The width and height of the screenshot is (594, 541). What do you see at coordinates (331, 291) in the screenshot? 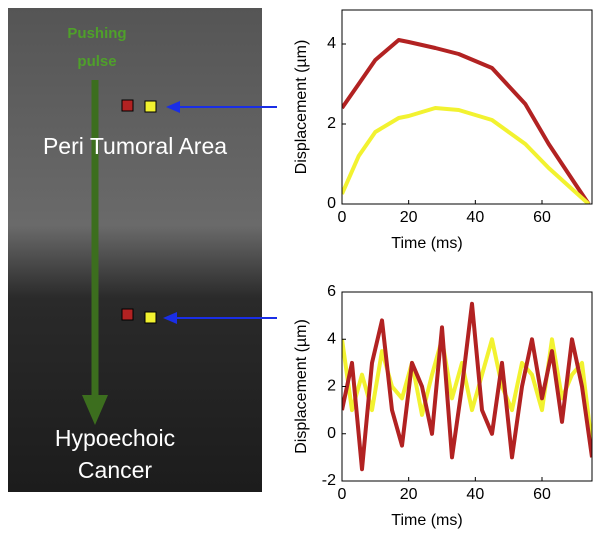
I see `y-tick-label: 6` at bounding box center [331, 291].